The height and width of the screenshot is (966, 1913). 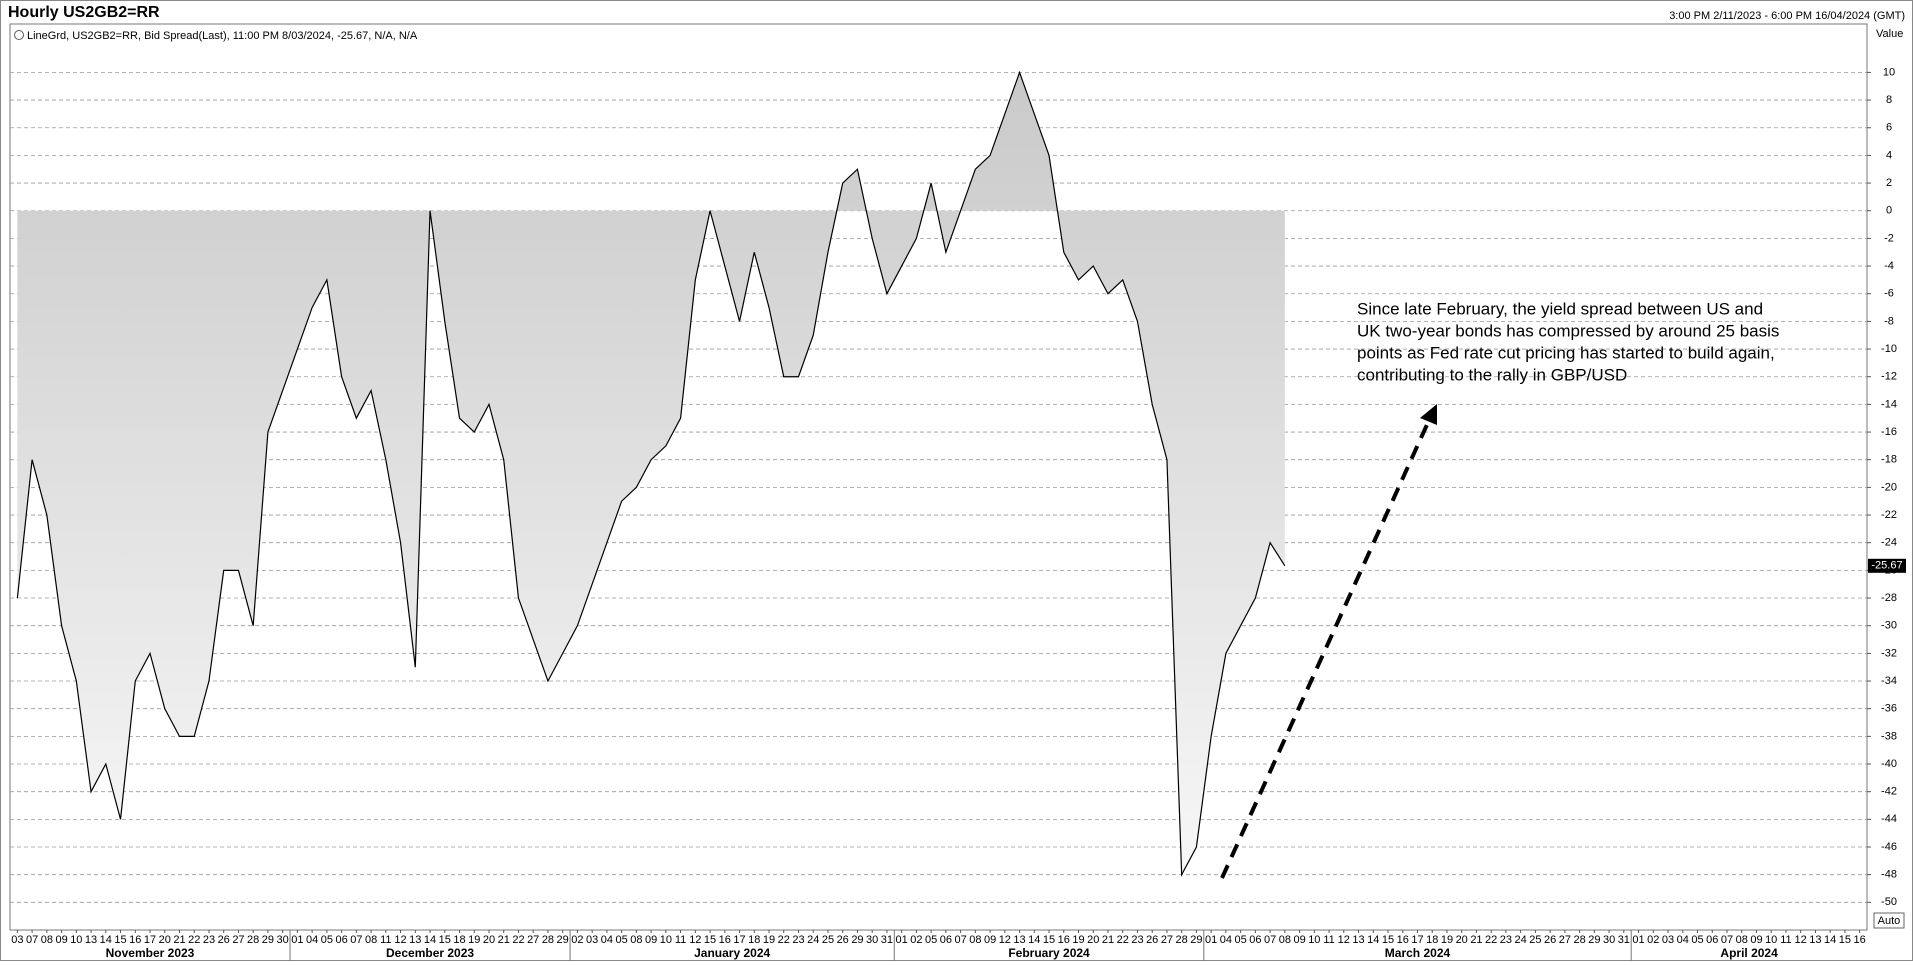 What do you see at coordinates (1609, 940) in the screenshot?
I see `x-tick-label: 30` at bounding box center [1609, 940].